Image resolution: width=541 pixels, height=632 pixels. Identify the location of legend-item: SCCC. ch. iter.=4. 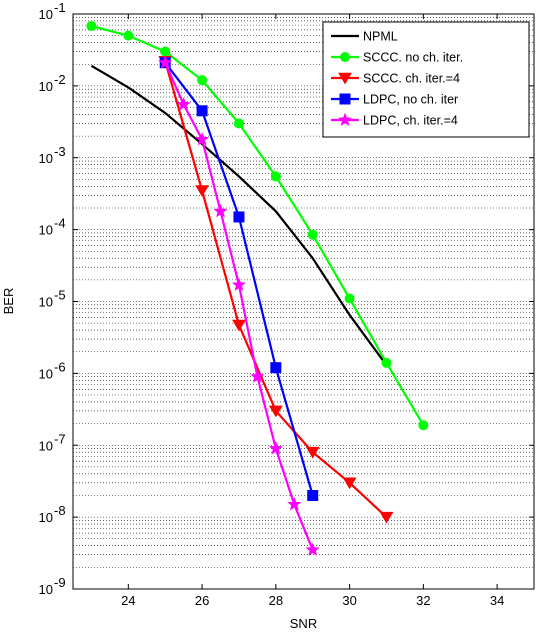
(395, 79).